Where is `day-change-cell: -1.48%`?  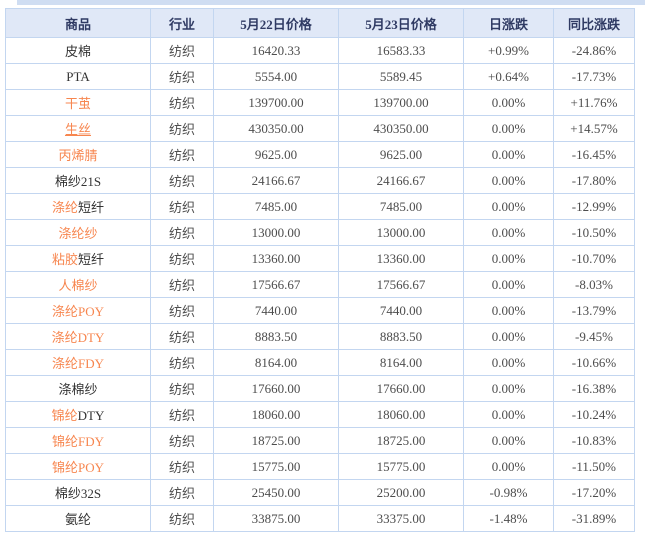
day-change-cell: -1.48% is located at coordinates (508, 518).